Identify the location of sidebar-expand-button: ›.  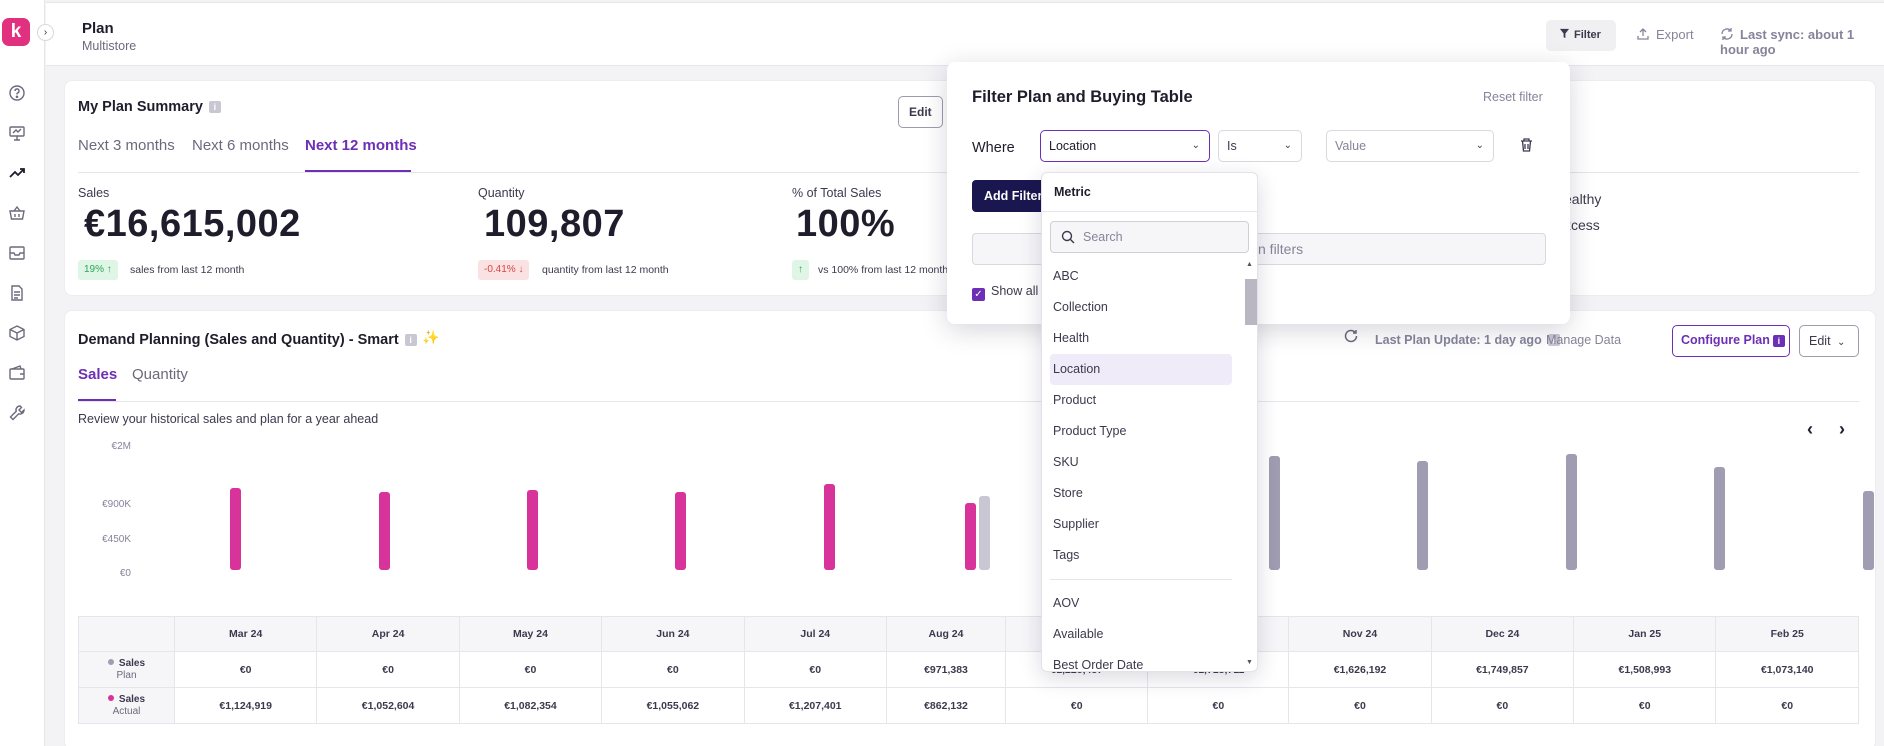
(45, 32).